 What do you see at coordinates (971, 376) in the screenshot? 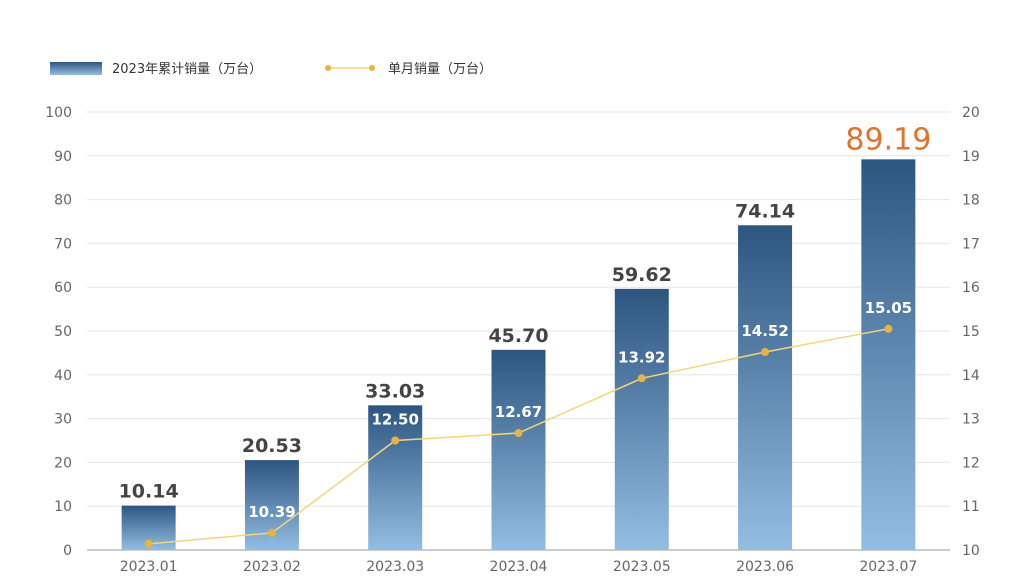
I see `y-right-tick-label: 14` at bounding box center [971, 376].